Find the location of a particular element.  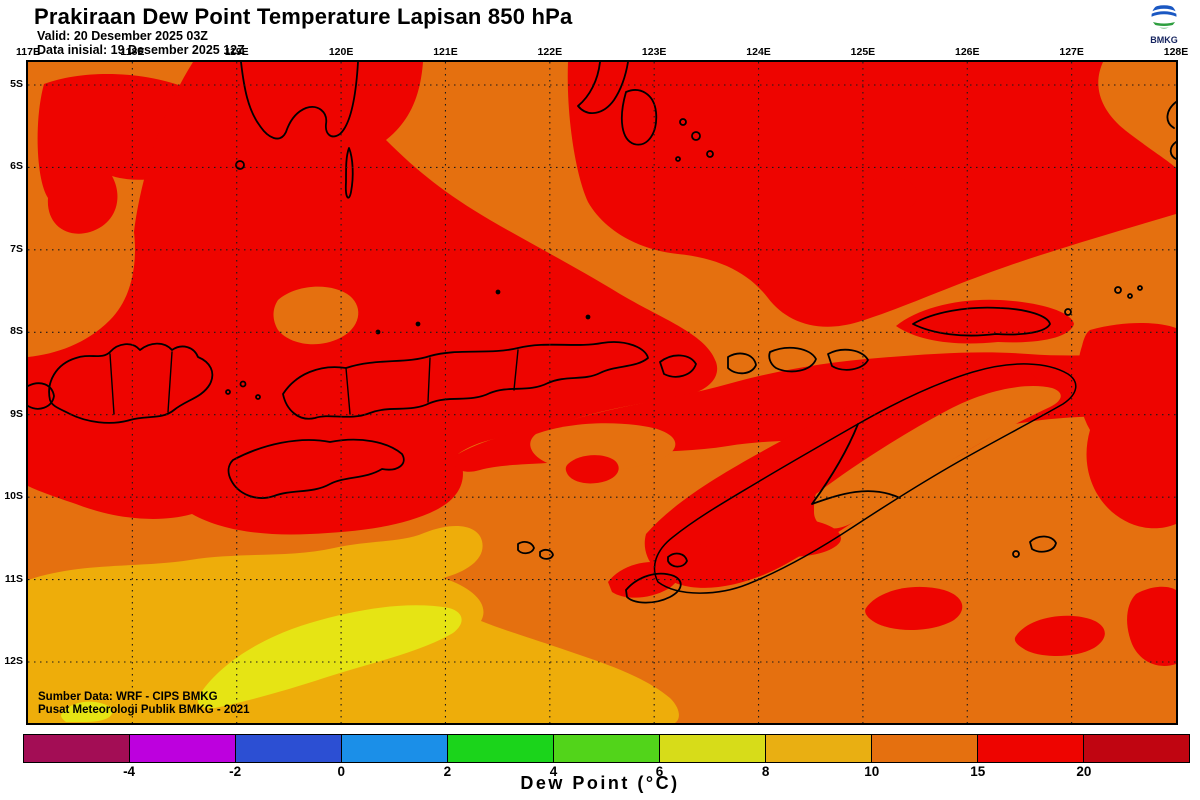

initial-time-label: Data inisial: 19 Desember 2025 12Z is located at coordinates (141, 50).